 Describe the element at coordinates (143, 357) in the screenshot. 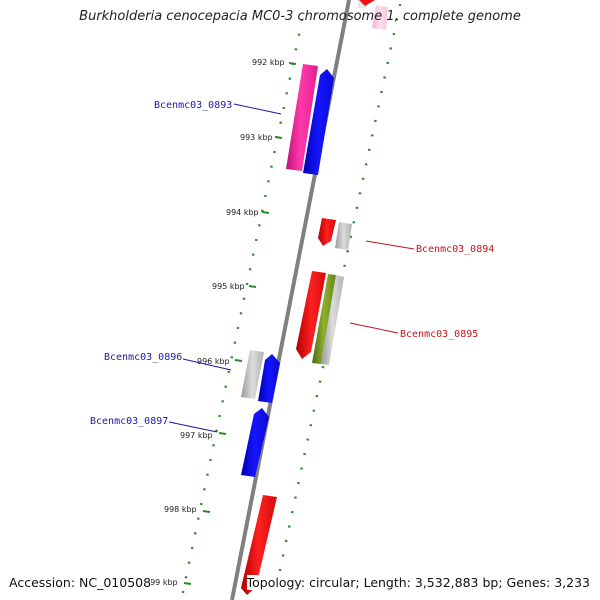

I see `gene-label-0896: Bcenmc03_0896` at that location.